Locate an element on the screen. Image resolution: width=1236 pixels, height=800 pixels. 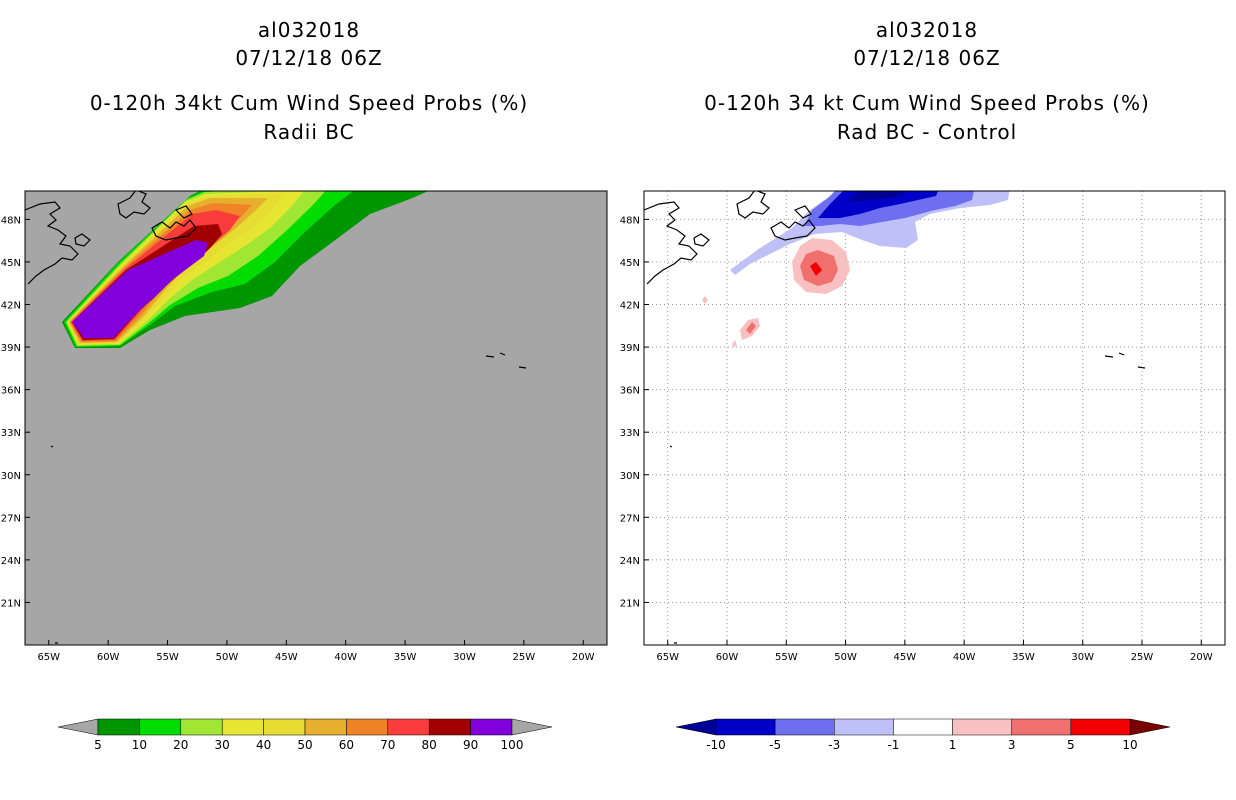
right-y-tick-label: 21N is located at coordinates (630, 603).